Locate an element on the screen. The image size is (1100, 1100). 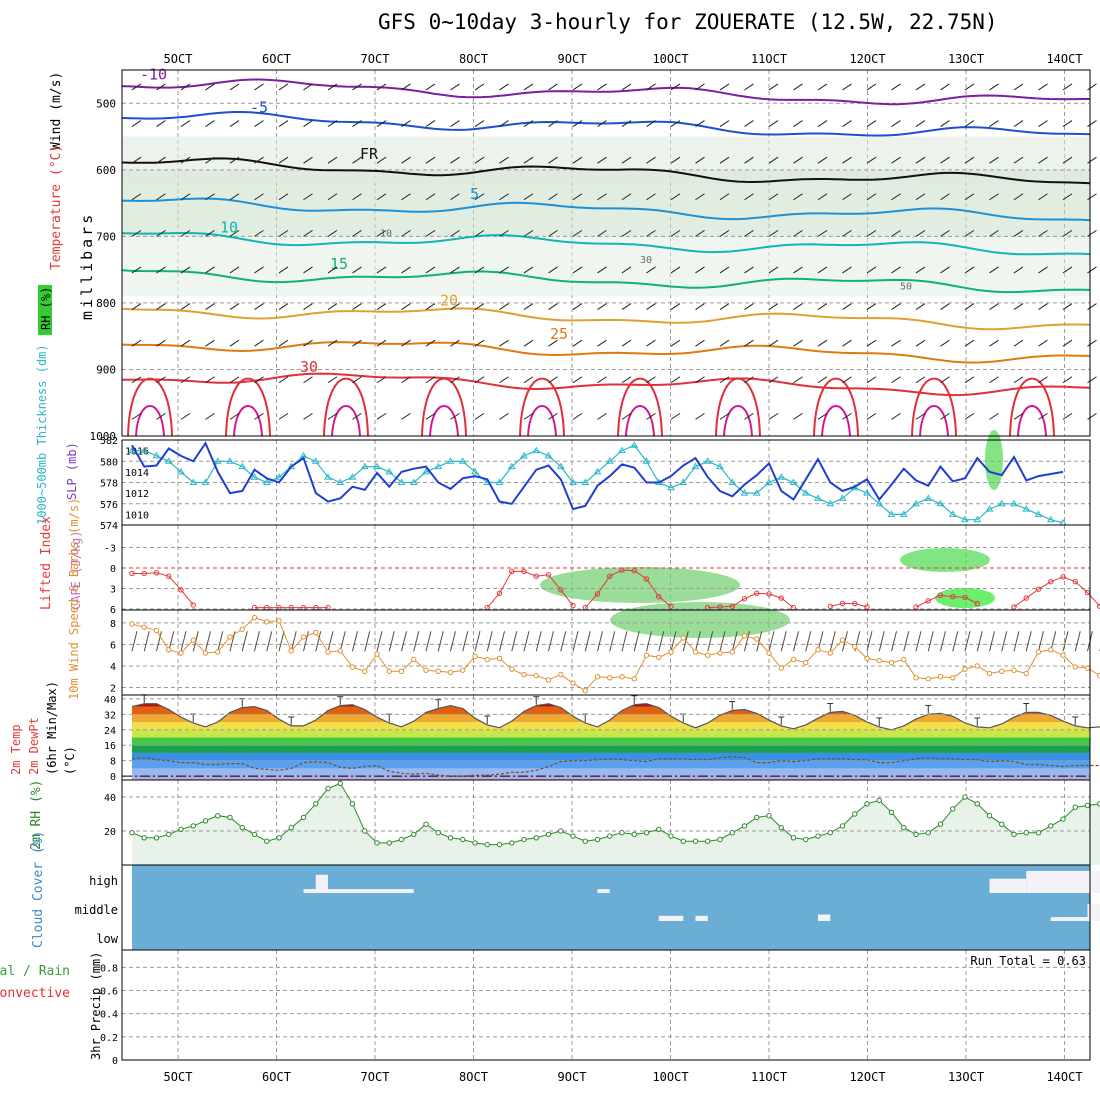
isotherm-label: 25 is located at coordinates (559, 334).